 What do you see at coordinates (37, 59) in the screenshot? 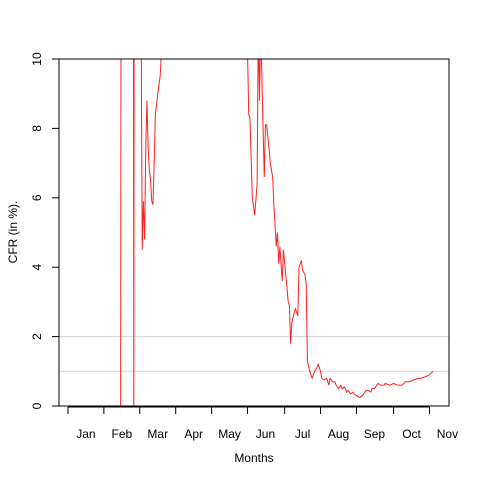
I see `y-tick-label: 10` at bounding box center [37, 59].